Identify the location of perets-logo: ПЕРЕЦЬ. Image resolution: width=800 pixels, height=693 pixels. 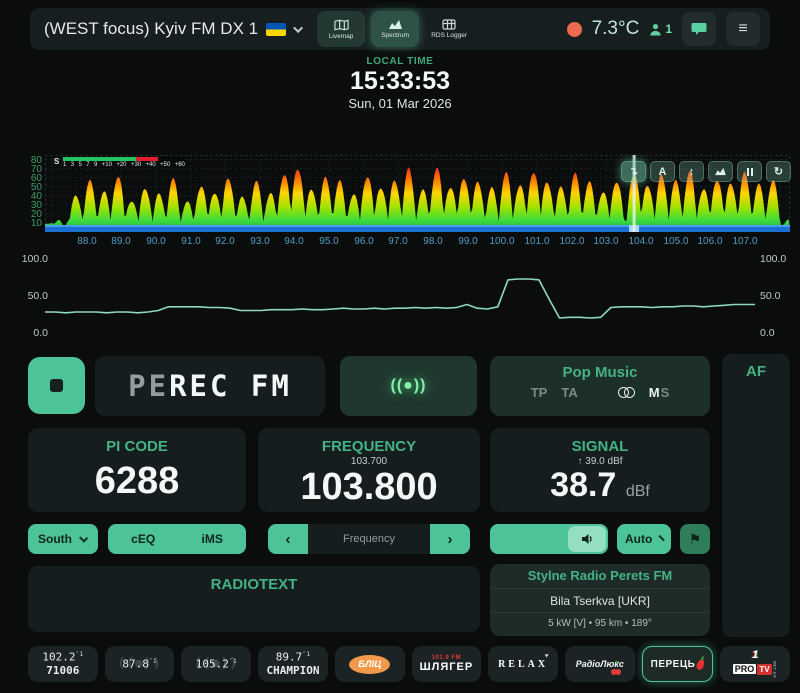
(679, 664).